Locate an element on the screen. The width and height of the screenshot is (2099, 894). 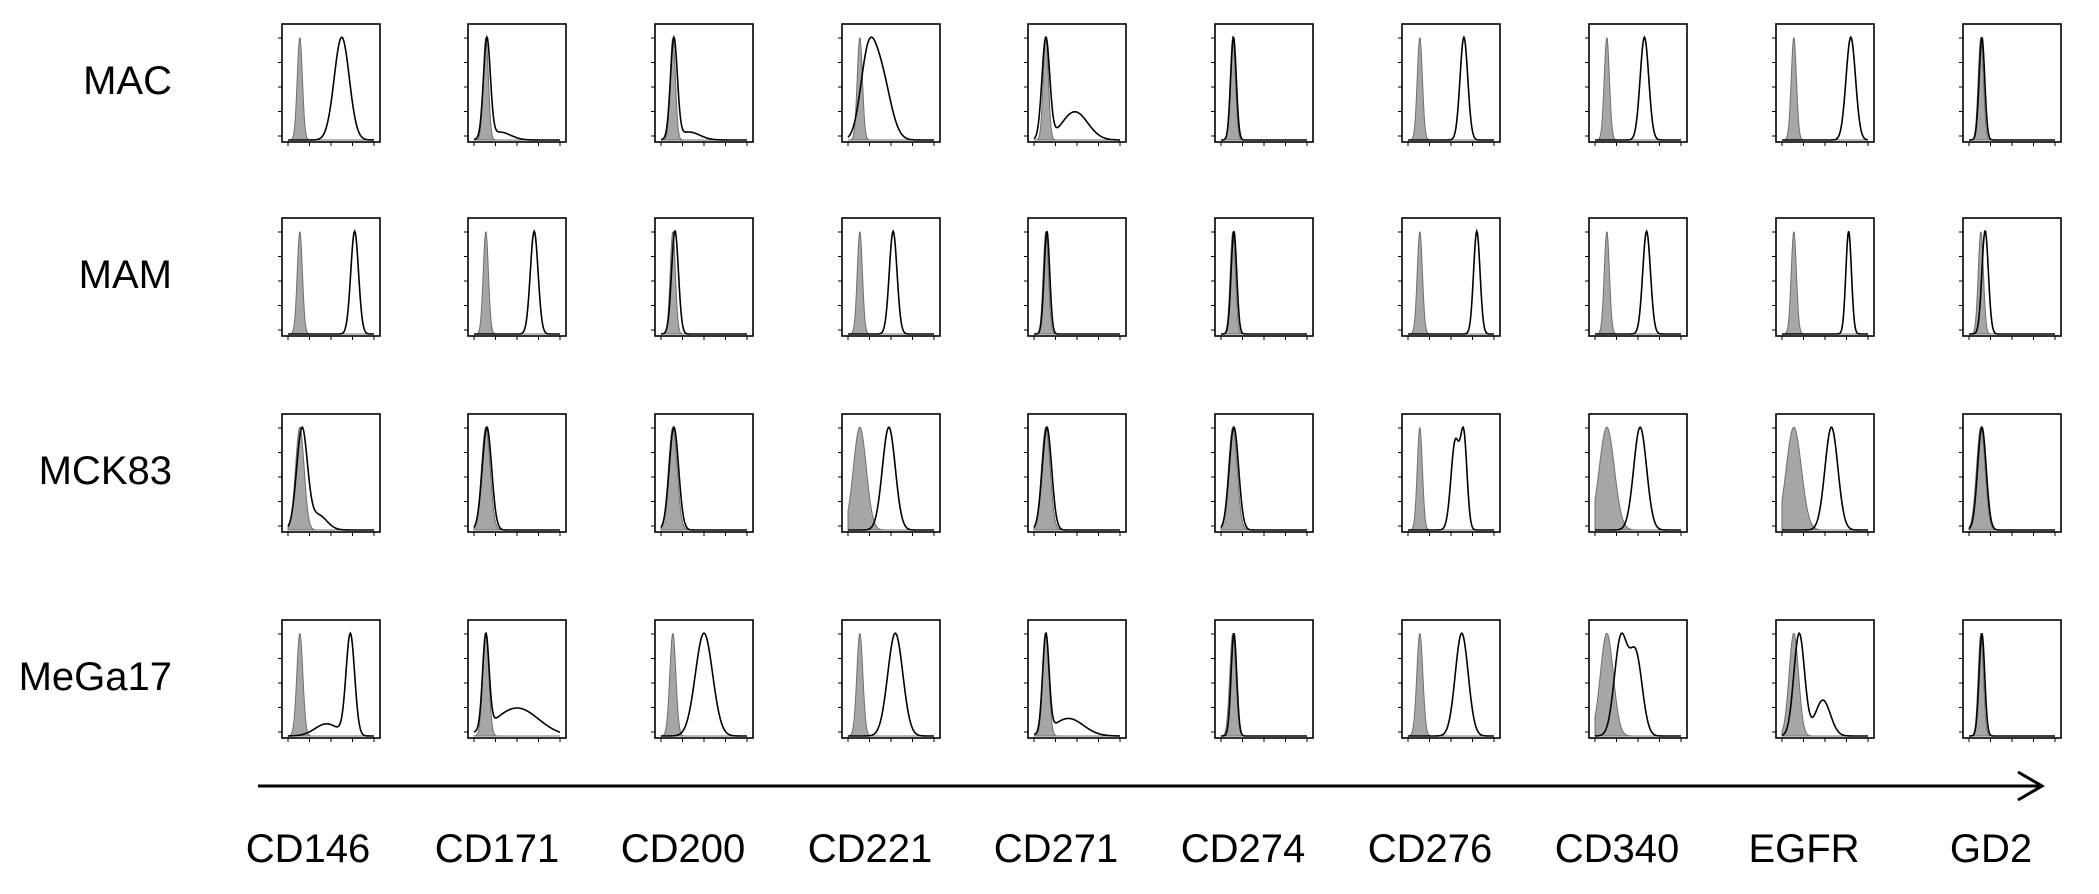
column-label: EGFR is located at coordinates (1803, 849).